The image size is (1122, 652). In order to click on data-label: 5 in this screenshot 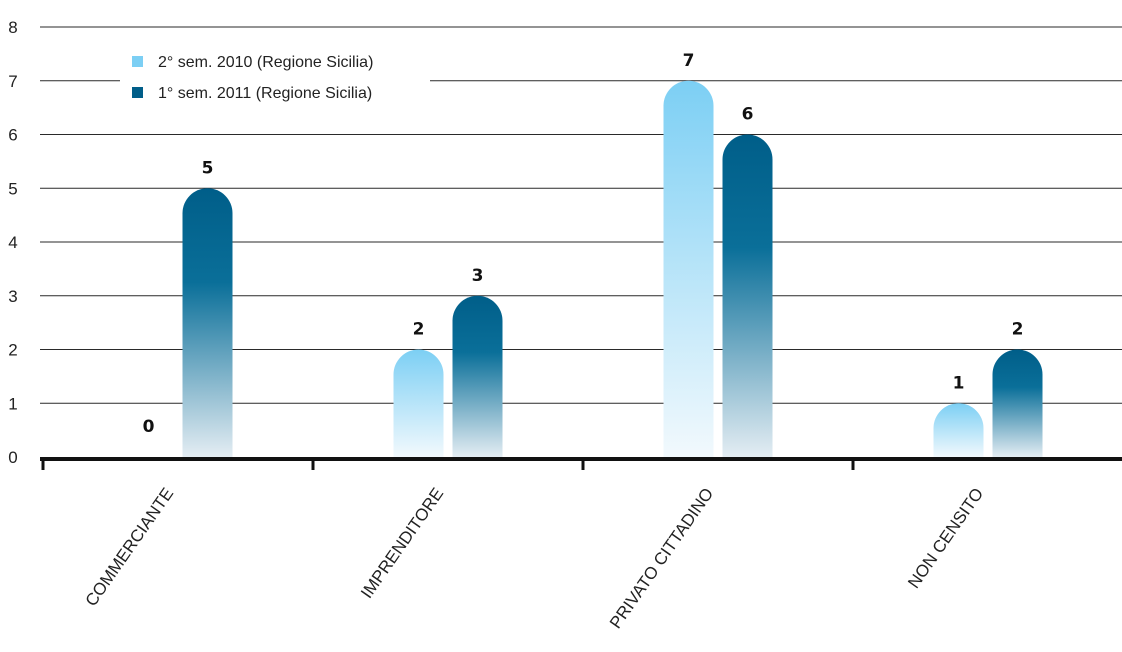, I will do `click(208, 168)`.